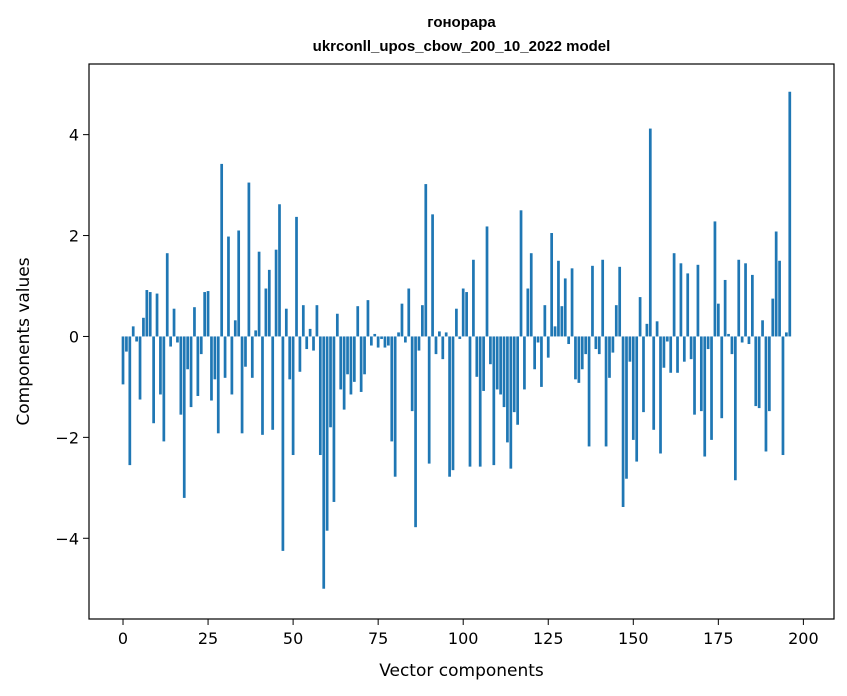  What do you see at coordinates (718, 638) in the screenshot?
I see `x-tick-label: 175` at bounding box center [718, 638].